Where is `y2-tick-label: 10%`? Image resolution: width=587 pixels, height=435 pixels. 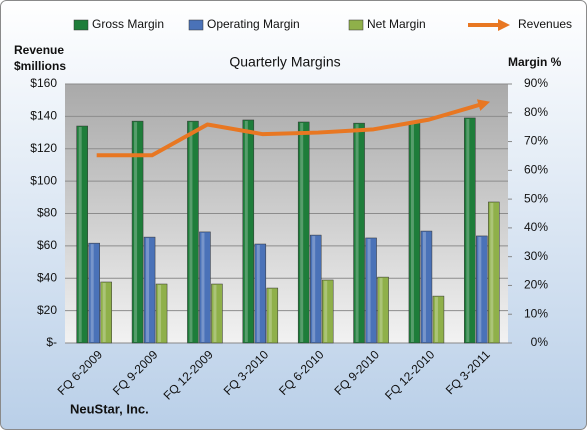
y2-tick-label: 10% is located at coordinates (536, 313).